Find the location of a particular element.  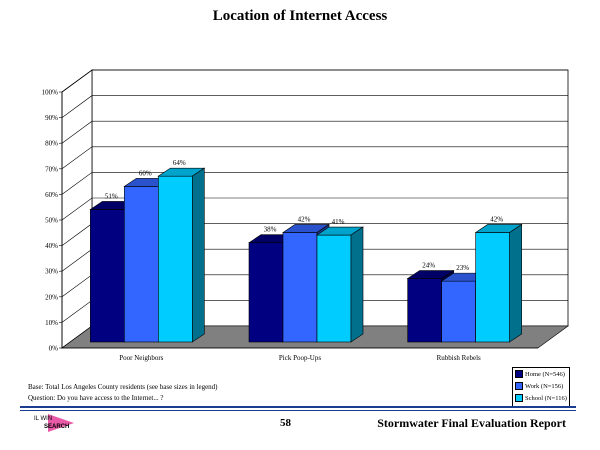

legend-label-school: School (N=116) is located at coordinates (546, 398).